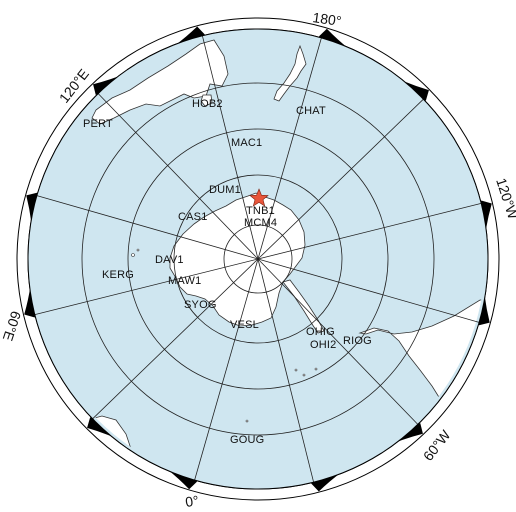  What do you see at coordinates (327, 19) in the screenshot?
I see `longitude-label-180: 180°` at bounding box center [327, 19].